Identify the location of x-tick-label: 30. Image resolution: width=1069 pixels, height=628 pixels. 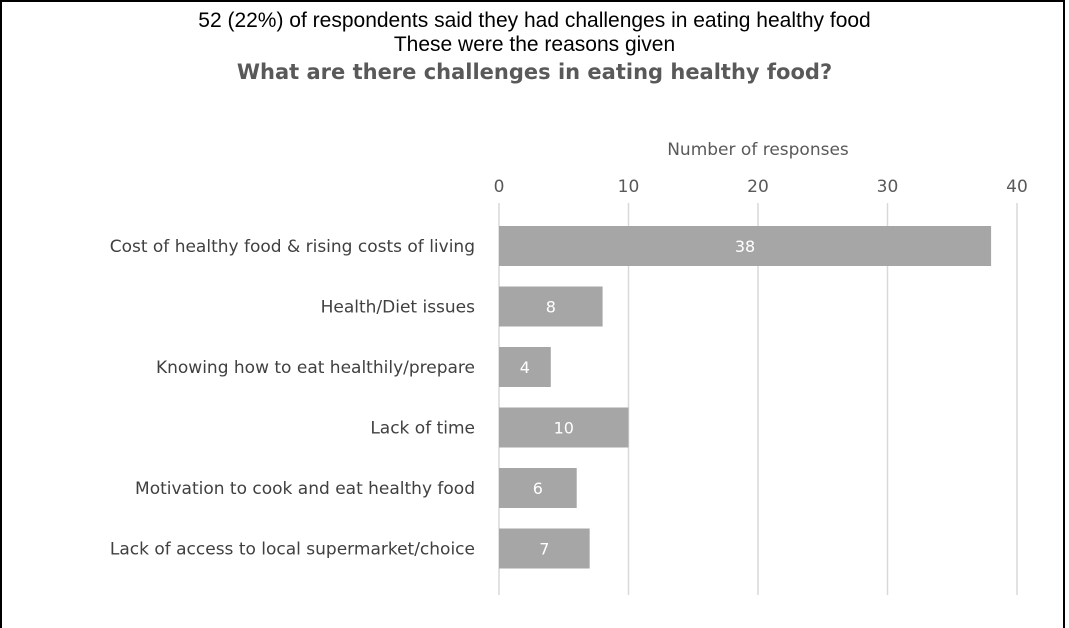
(888, 187).